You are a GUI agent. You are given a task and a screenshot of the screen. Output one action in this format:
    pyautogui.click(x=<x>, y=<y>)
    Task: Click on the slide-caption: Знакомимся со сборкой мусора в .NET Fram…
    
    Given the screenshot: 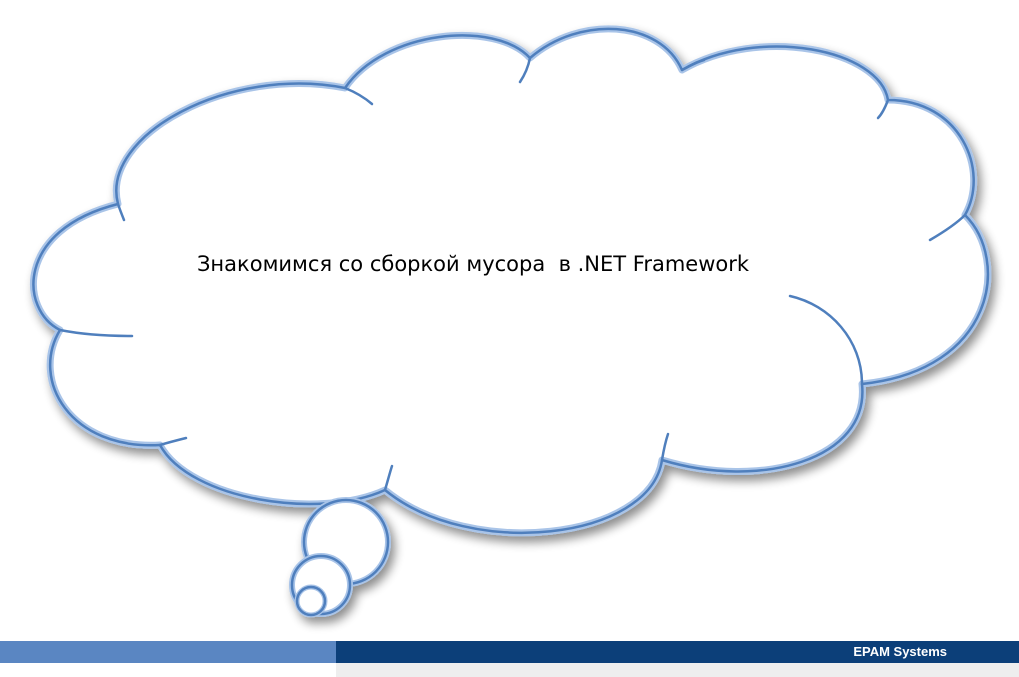 What is the action you would take?
    pyautogui.click(x=473, y=264)
    